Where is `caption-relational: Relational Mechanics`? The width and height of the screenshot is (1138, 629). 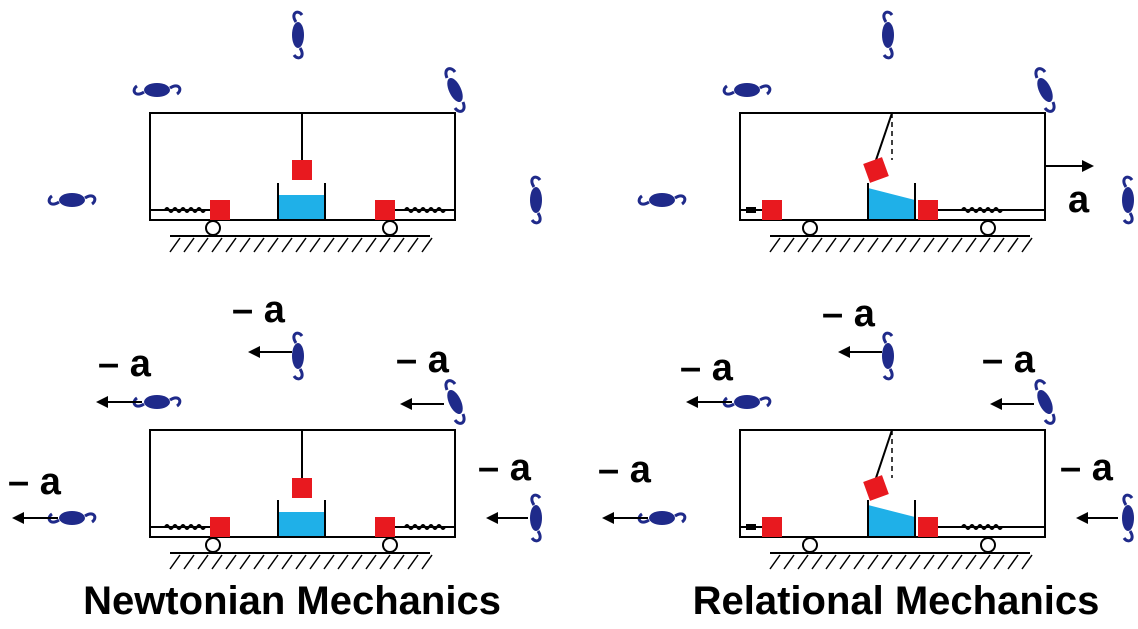
caption-relational: Relational Mechanics is located at coordinates (896, 601).